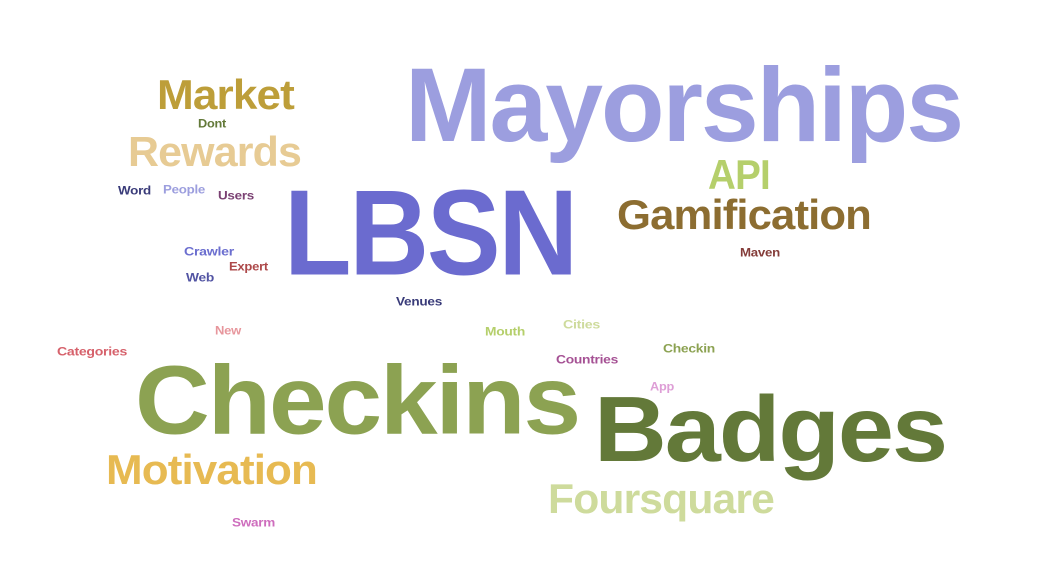 The height and width of the screenshot is (574, 1041). I want to click on word-mayorships: Mayorships, so click(684, 105).